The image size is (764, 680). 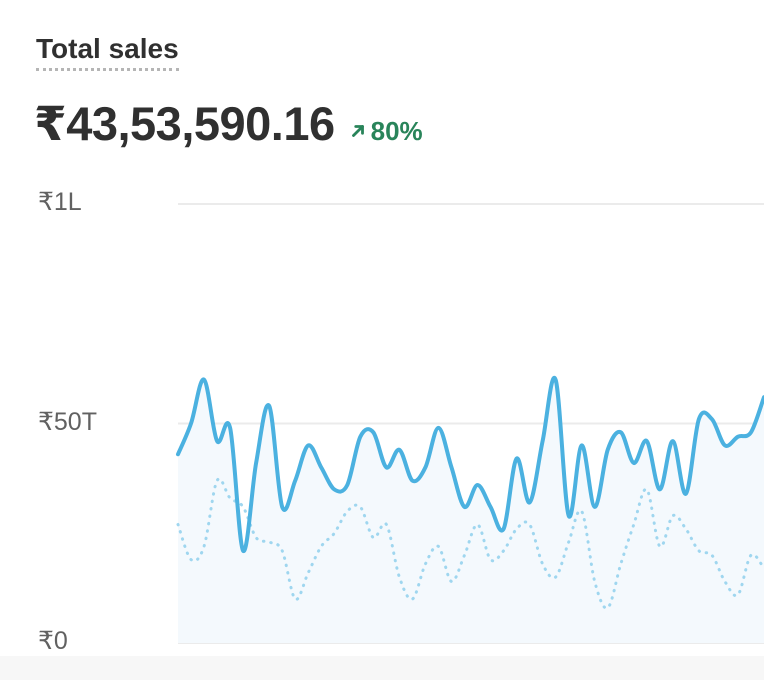 What do you see at coordinates (396, 130) in the screenshot?
I see `change-percent: 80%` at bounding box center [396, 130].